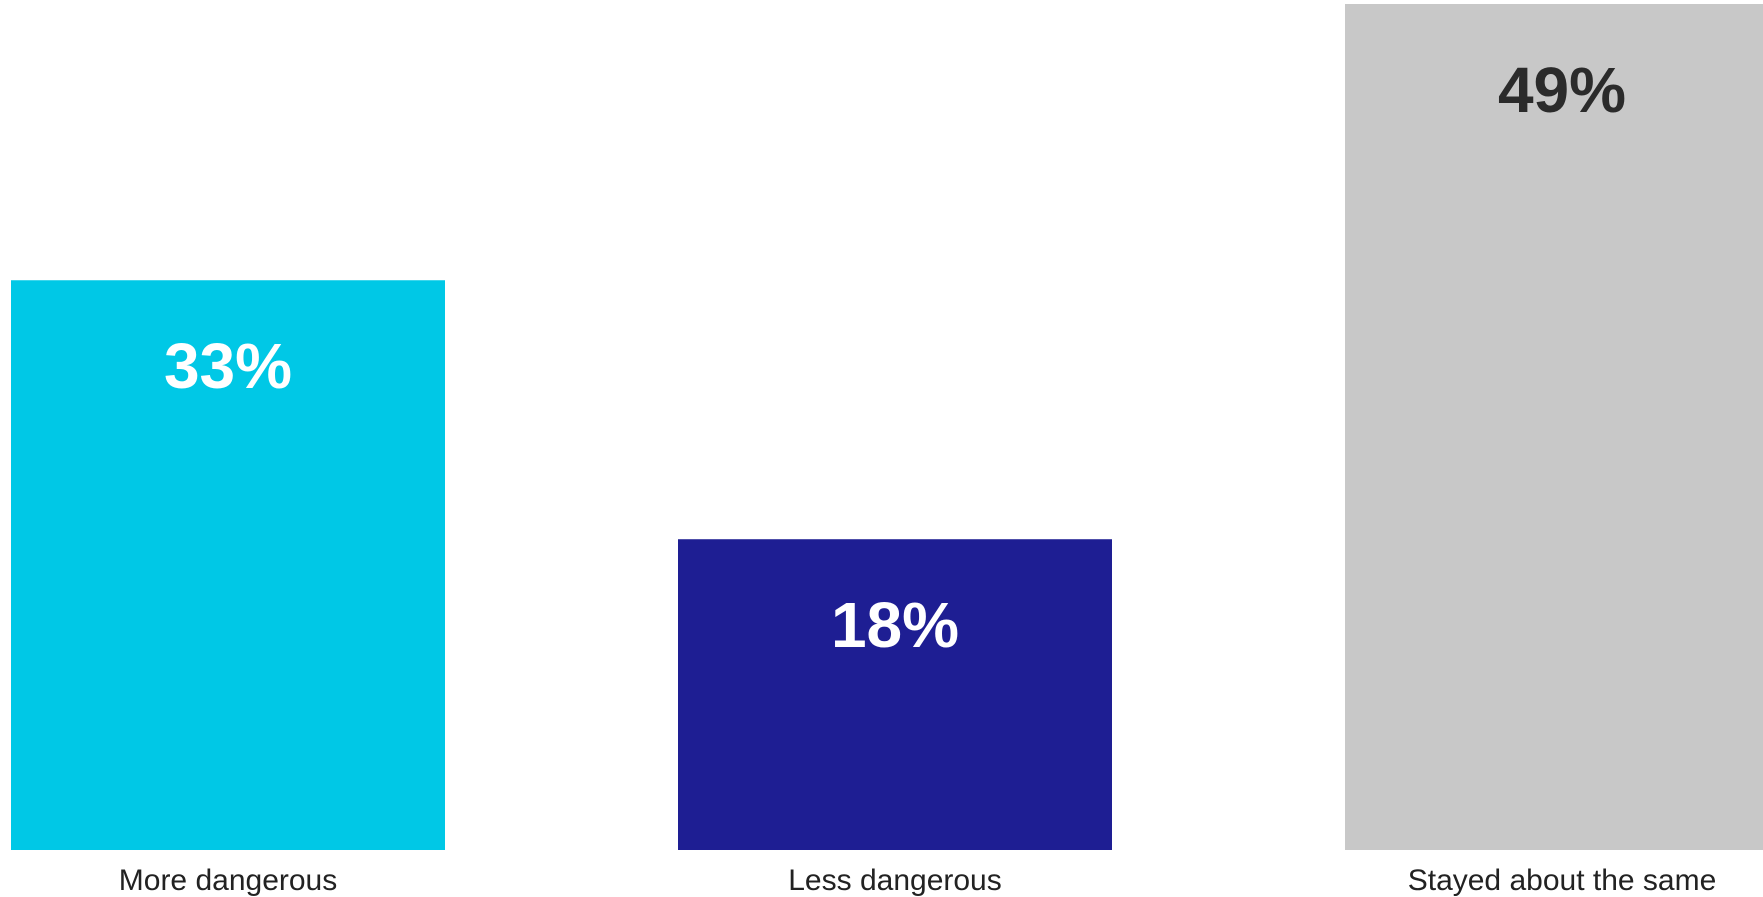 The image size is (1763, 897). What do you see at coordinates (895, 625) in the screenshot?
I see `data-label-2: 18%` at bounding box center [895, 625].